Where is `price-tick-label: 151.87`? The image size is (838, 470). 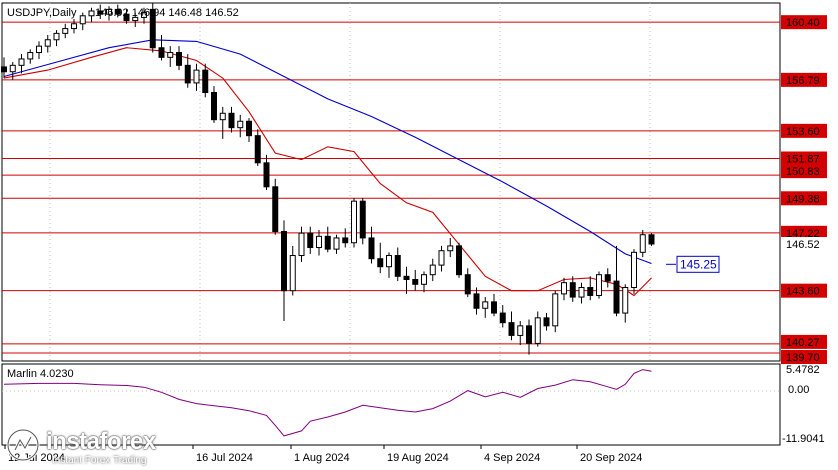
price-tick-label: 151.87 is located at coordinates (803, 160).